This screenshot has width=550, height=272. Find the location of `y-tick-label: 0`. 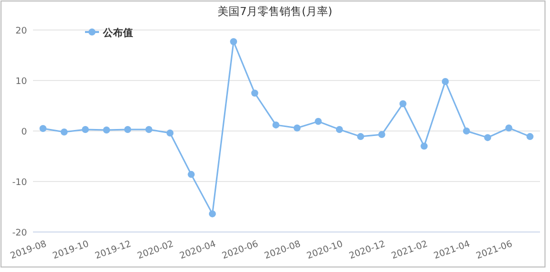

y-tick-label: 0 is located at coordinates (24, 133).